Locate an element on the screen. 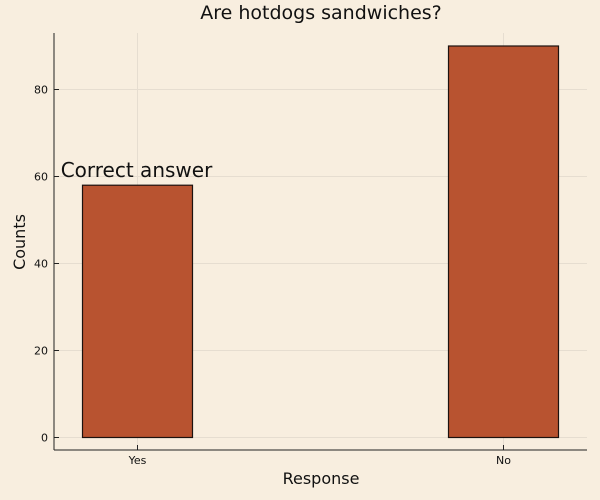  y-tick-label: 40 is located at coordinates (41, 264).